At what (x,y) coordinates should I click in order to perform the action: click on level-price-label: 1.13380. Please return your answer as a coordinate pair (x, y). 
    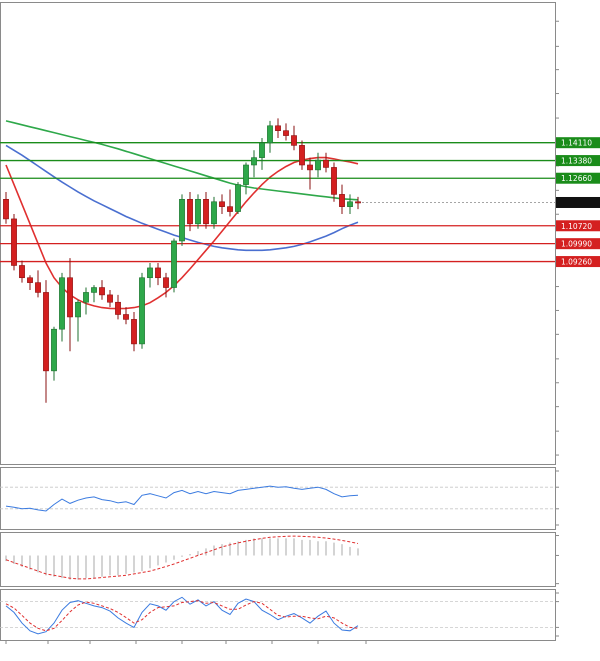
    Looking at the image, I should click on (576, 161).